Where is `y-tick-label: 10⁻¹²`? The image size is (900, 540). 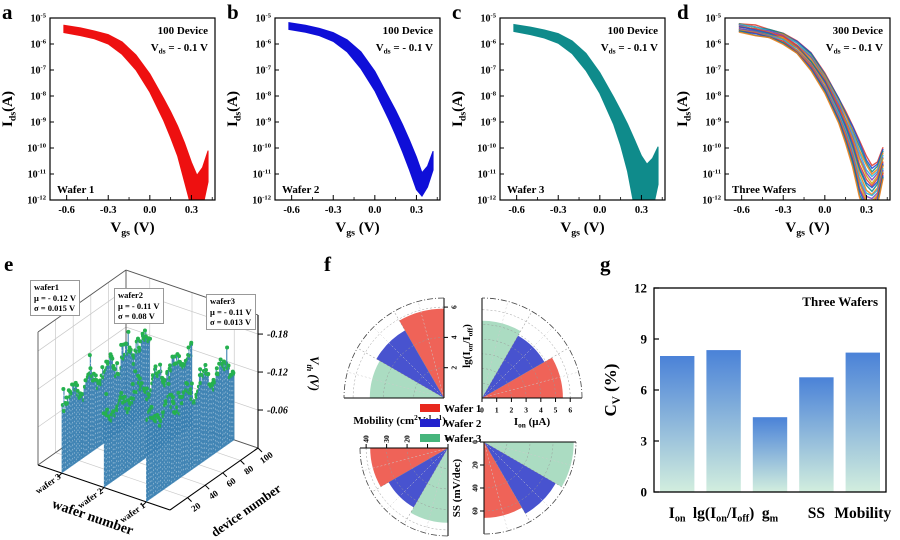
y-tick-label: 10⁻¹² is located at coordinates (711, 201).